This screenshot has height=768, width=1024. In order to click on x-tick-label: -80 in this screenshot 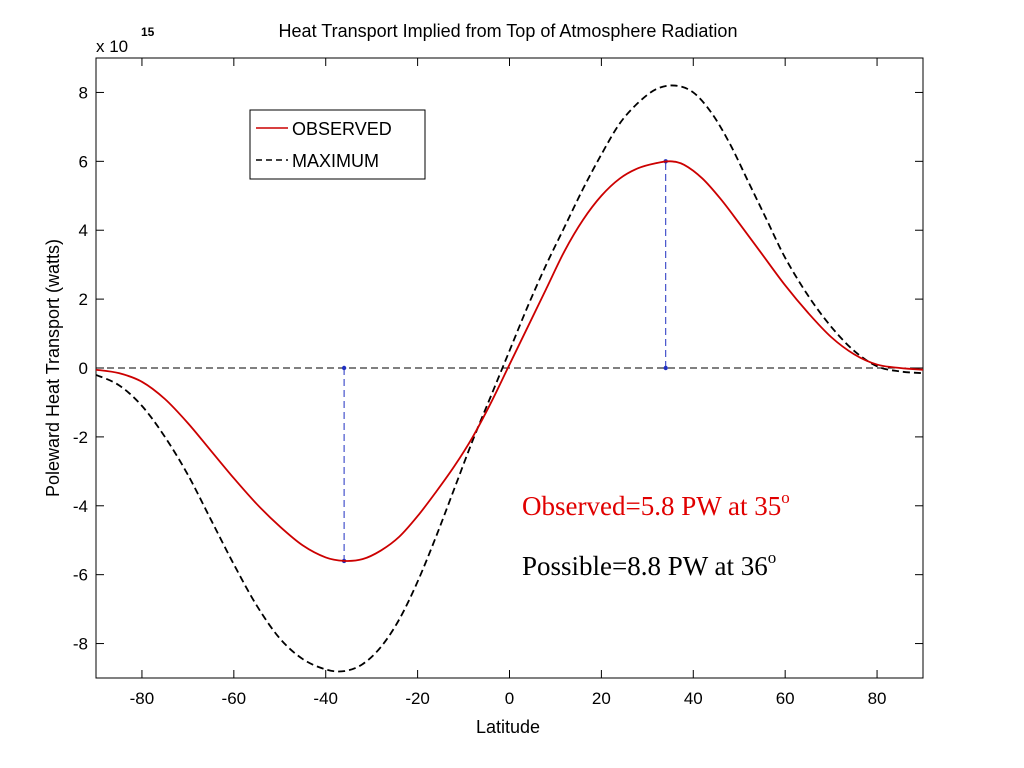, I will do `click(142, 698)`.